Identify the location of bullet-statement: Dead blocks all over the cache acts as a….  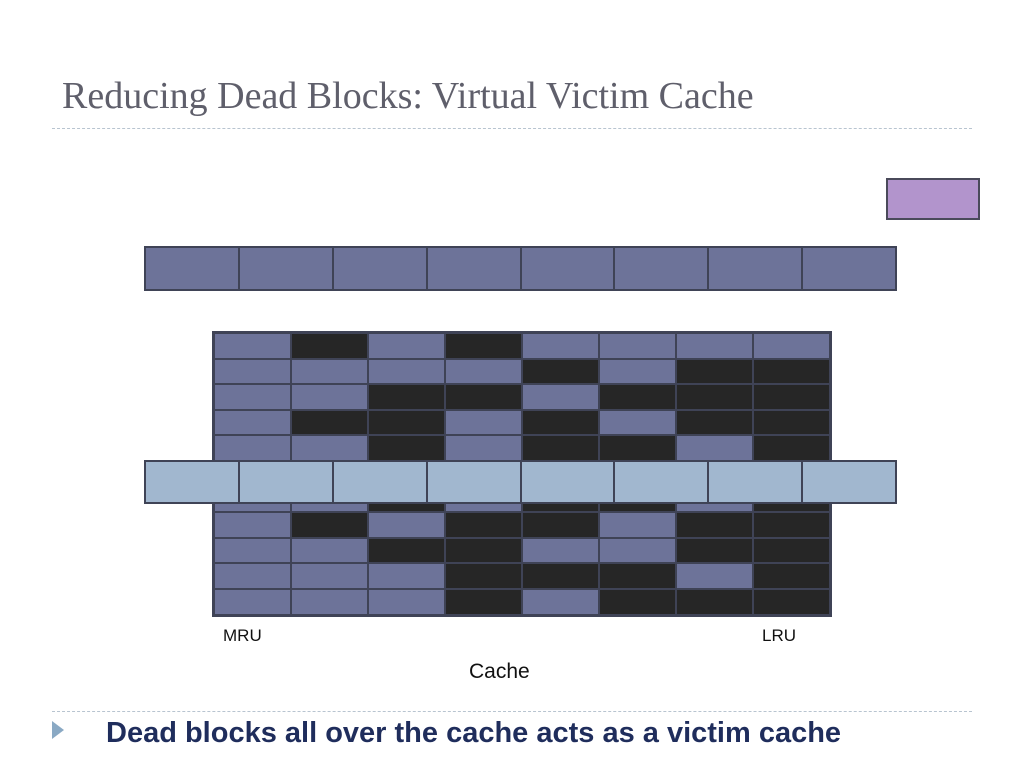
(474, 733).